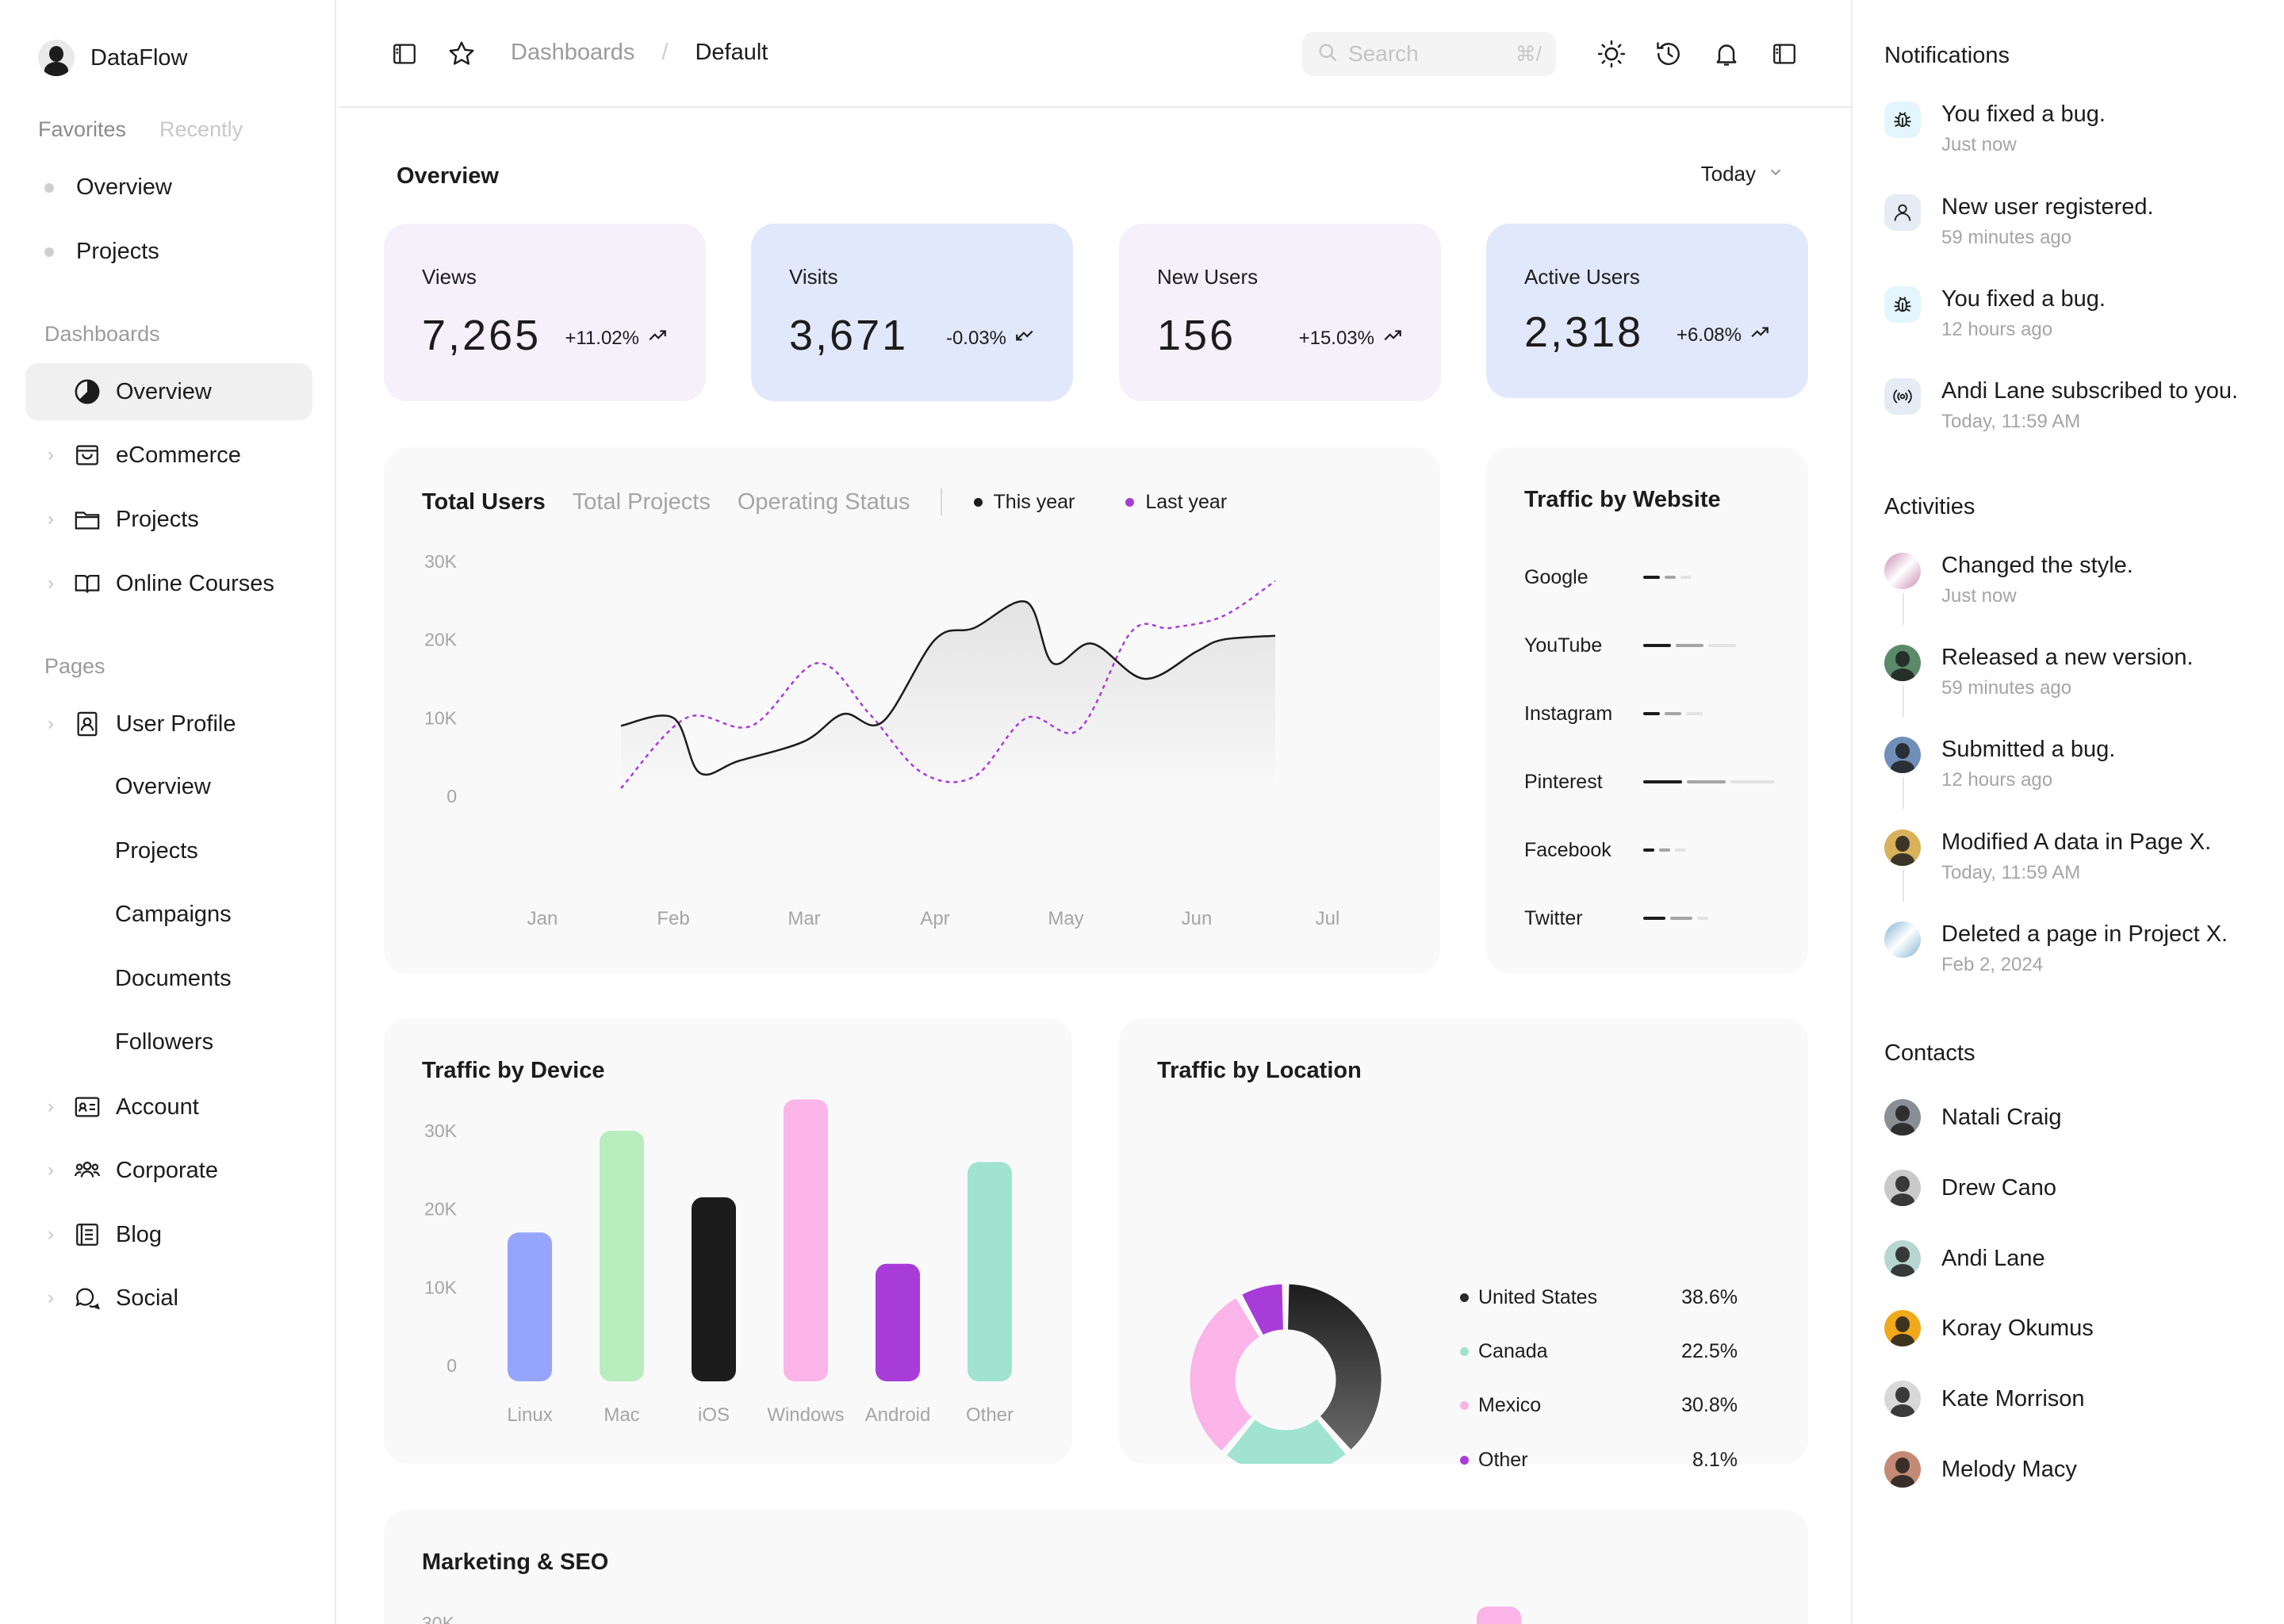  I want to click on sidebar-item-corporate: › Corporate, so click(168, 1170).